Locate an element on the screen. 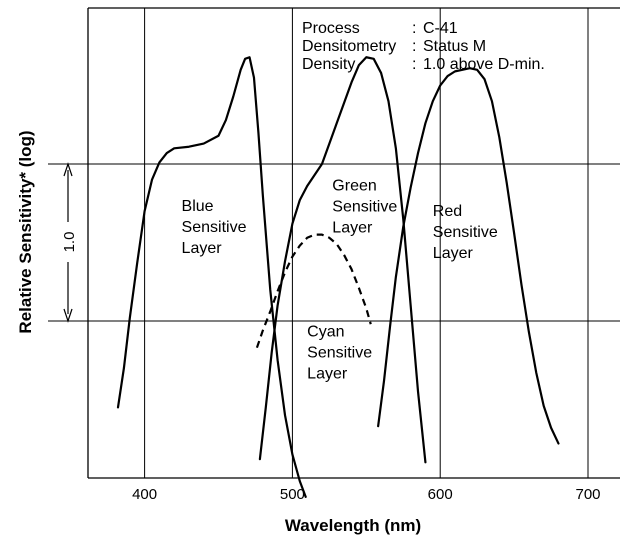 This screenshot has height=542, width=620. red-sensitive-layer-label-line-2: Sensitive is located at coordinates (465, 232).